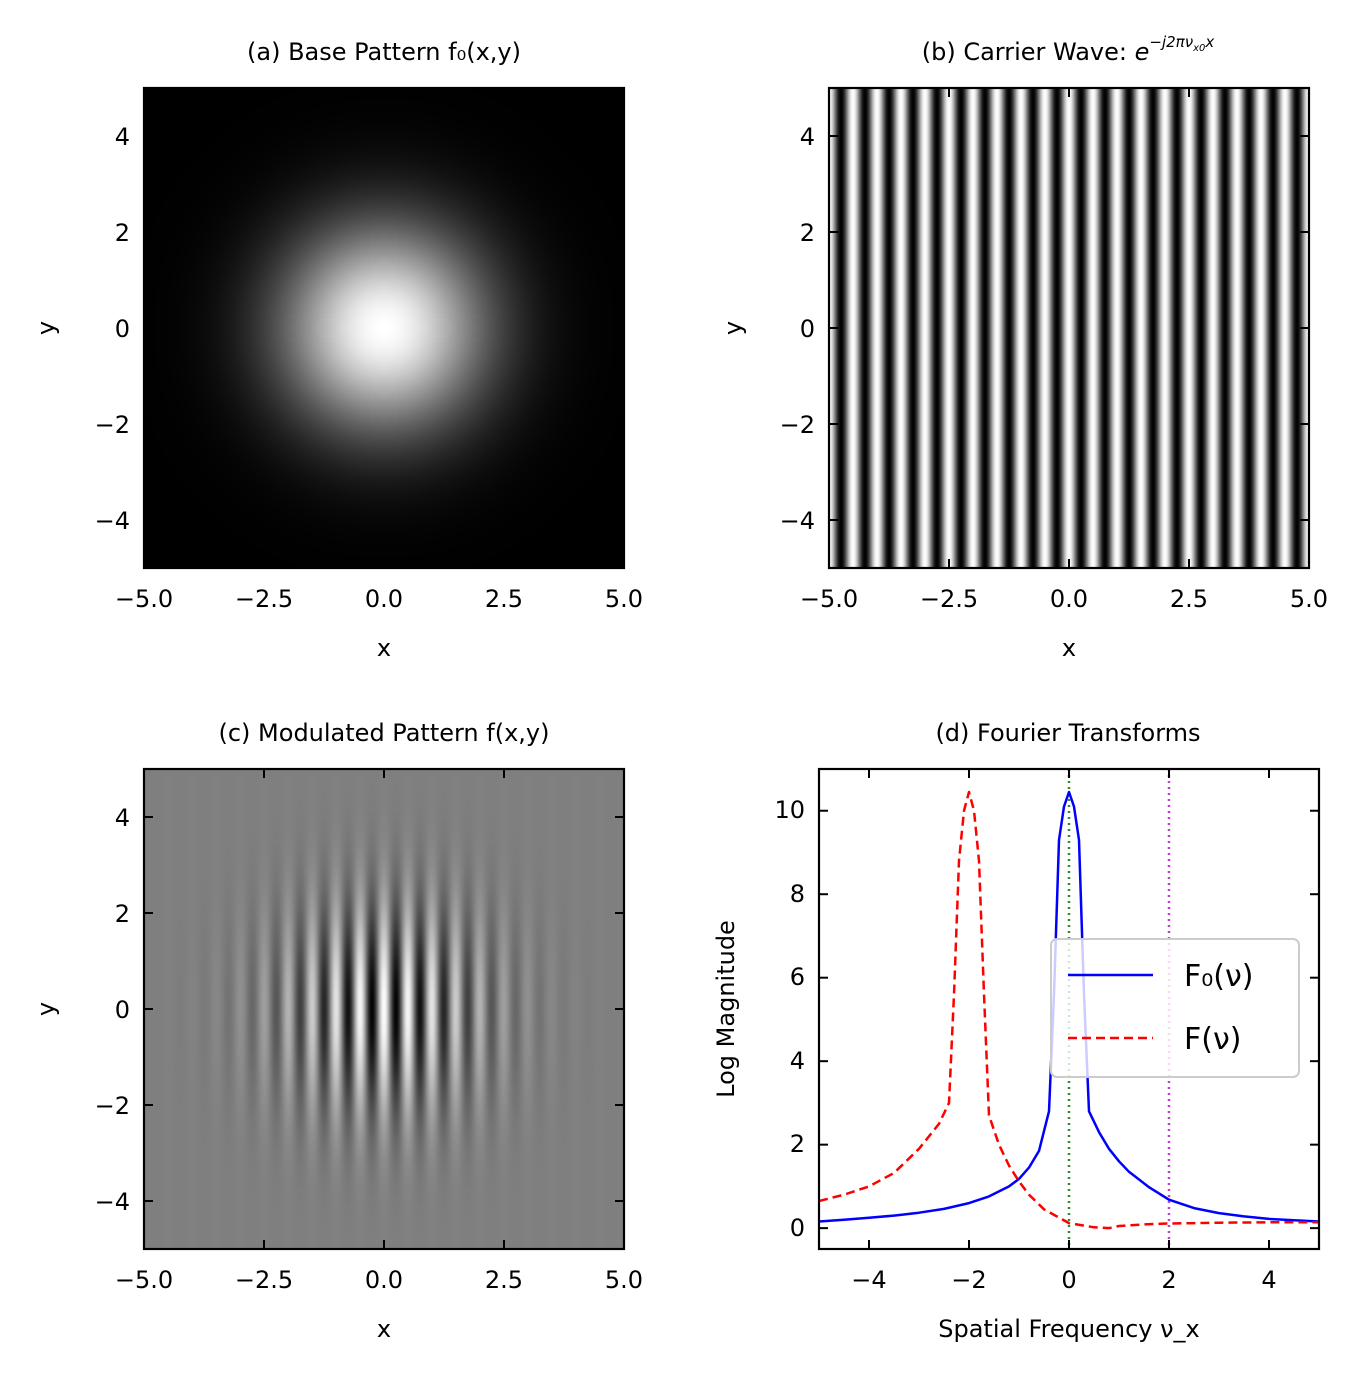 The image size is (1365, 1376). I want to click on panel-d-y-tick-label: 10, so click(789, 810).